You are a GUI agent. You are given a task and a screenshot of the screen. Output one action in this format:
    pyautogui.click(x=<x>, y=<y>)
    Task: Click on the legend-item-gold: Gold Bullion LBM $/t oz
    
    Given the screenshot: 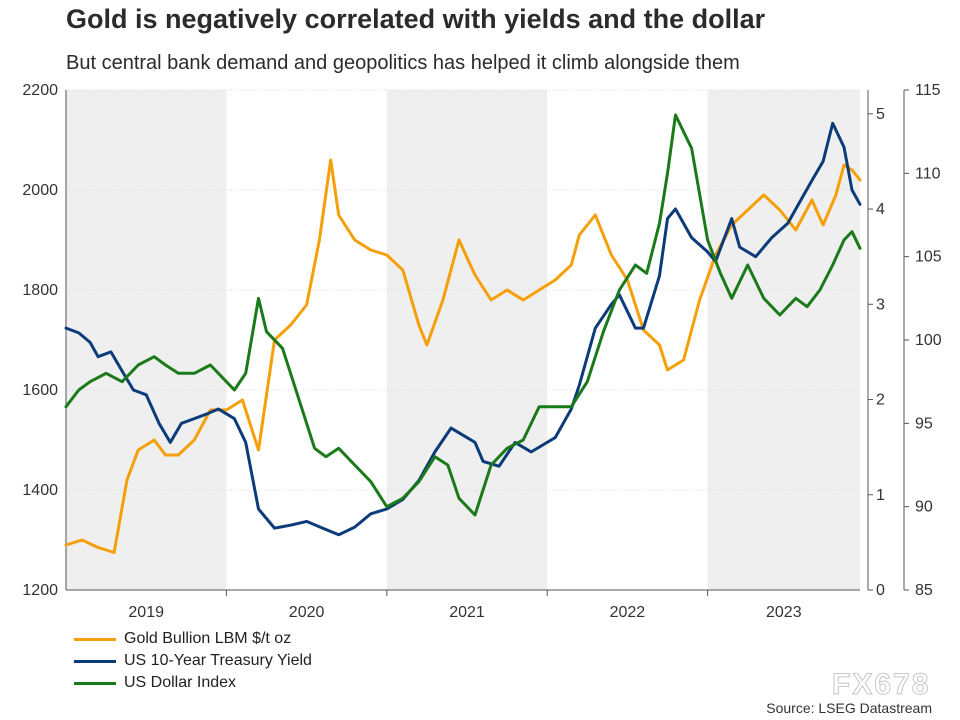 What is the action you would take?
    pyautogui.click(x=193, y=639)
    